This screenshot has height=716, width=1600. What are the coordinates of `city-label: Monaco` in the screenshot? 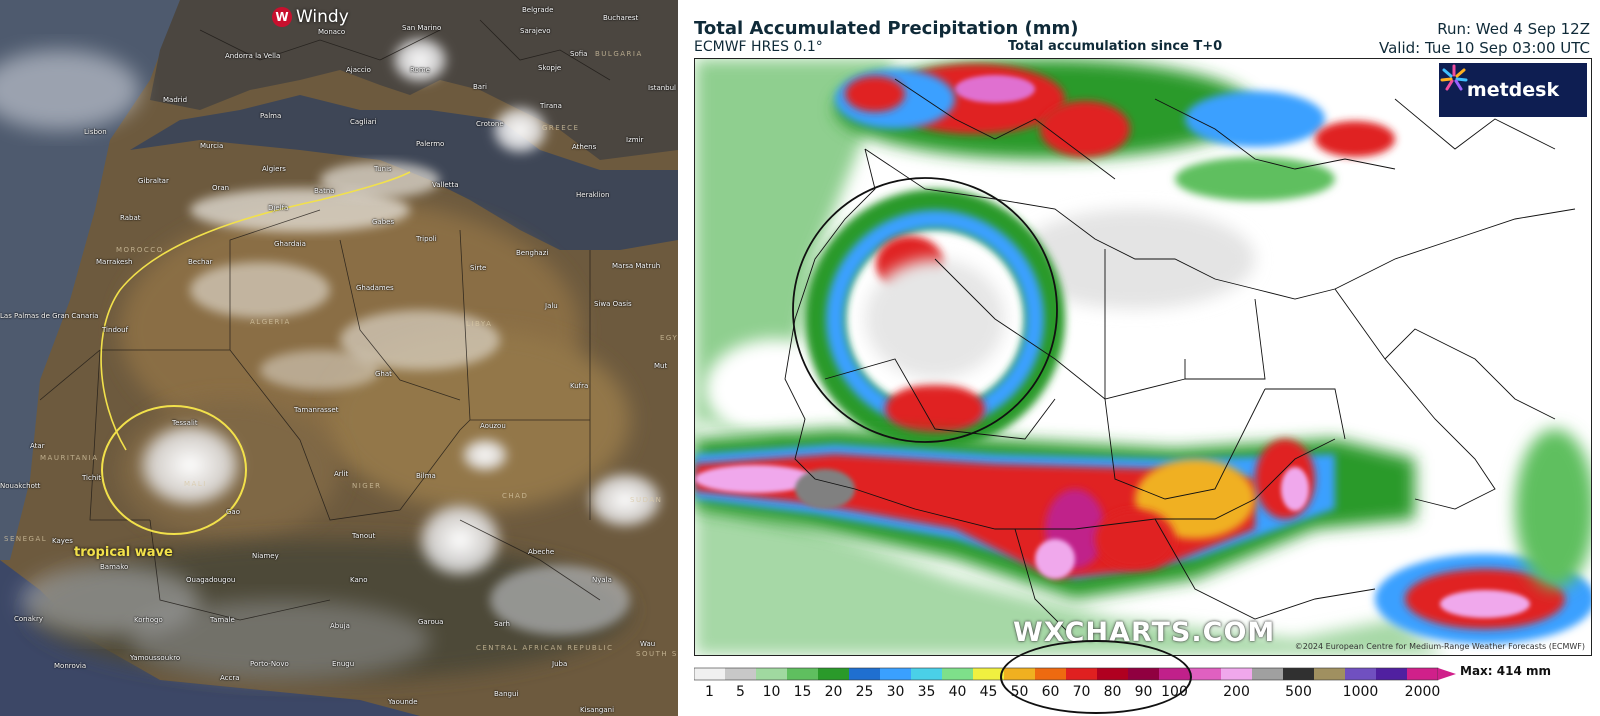 It's located at (332, 32).